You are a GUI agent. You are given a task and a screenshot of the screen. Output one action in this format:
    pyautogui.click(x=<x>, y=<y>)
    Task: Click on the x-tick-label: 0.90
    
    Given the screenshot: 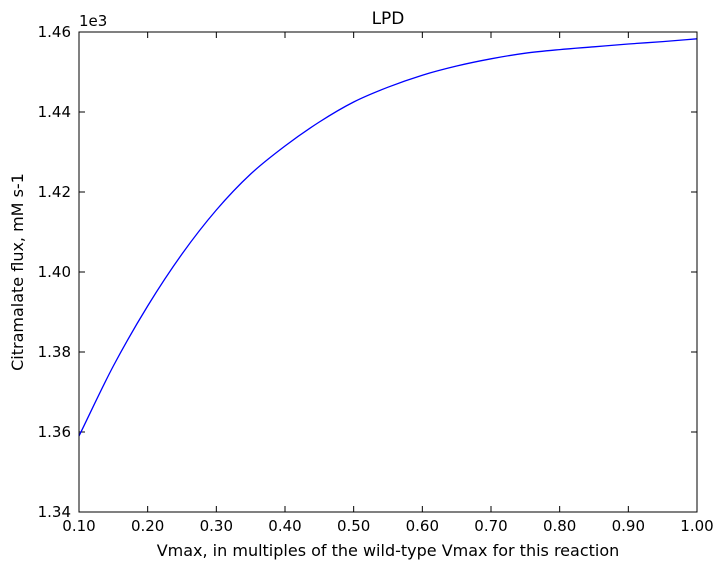 What is the action you would take?
    pyautogui.click(x=628, y=526)
    